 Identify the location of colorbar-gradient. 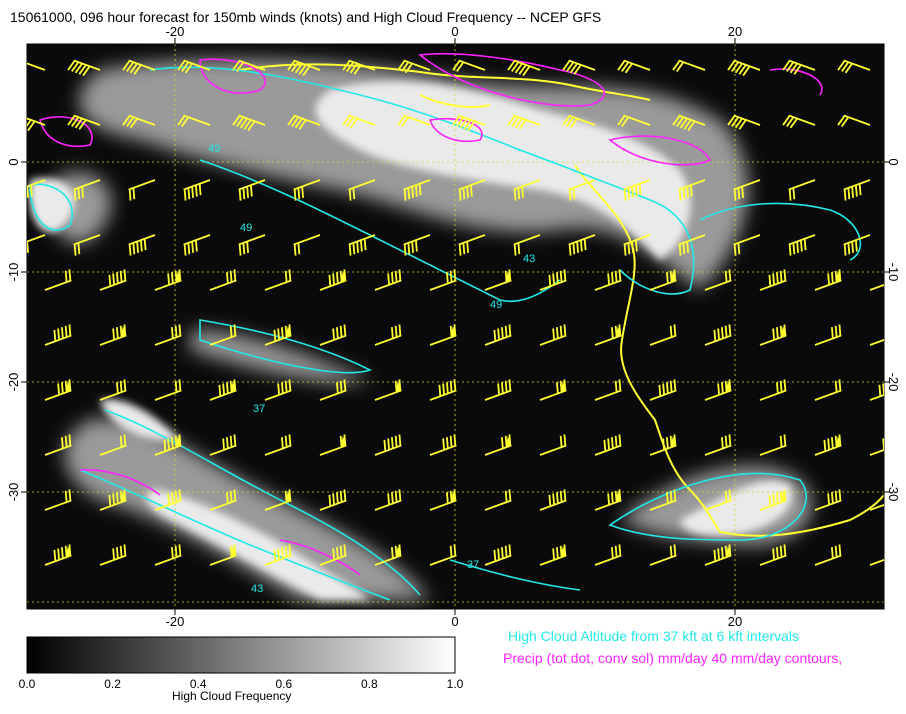
(241, 655).